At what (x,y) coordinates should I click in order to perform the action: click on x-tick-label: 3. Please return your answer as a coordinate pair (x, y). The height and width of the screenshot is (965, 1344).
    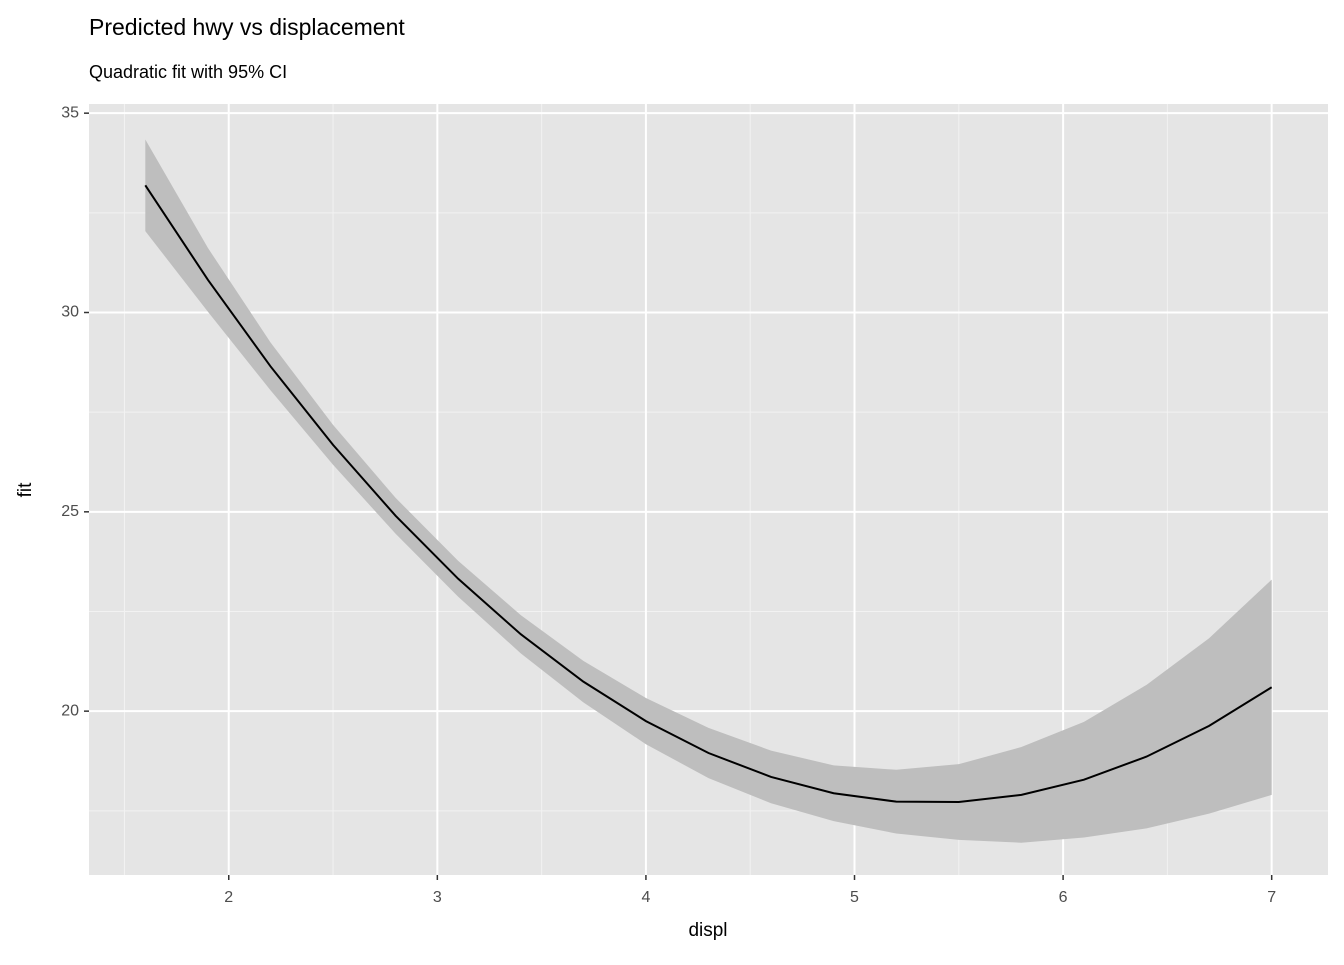
    Looking at the image, I should click on (437, 897).